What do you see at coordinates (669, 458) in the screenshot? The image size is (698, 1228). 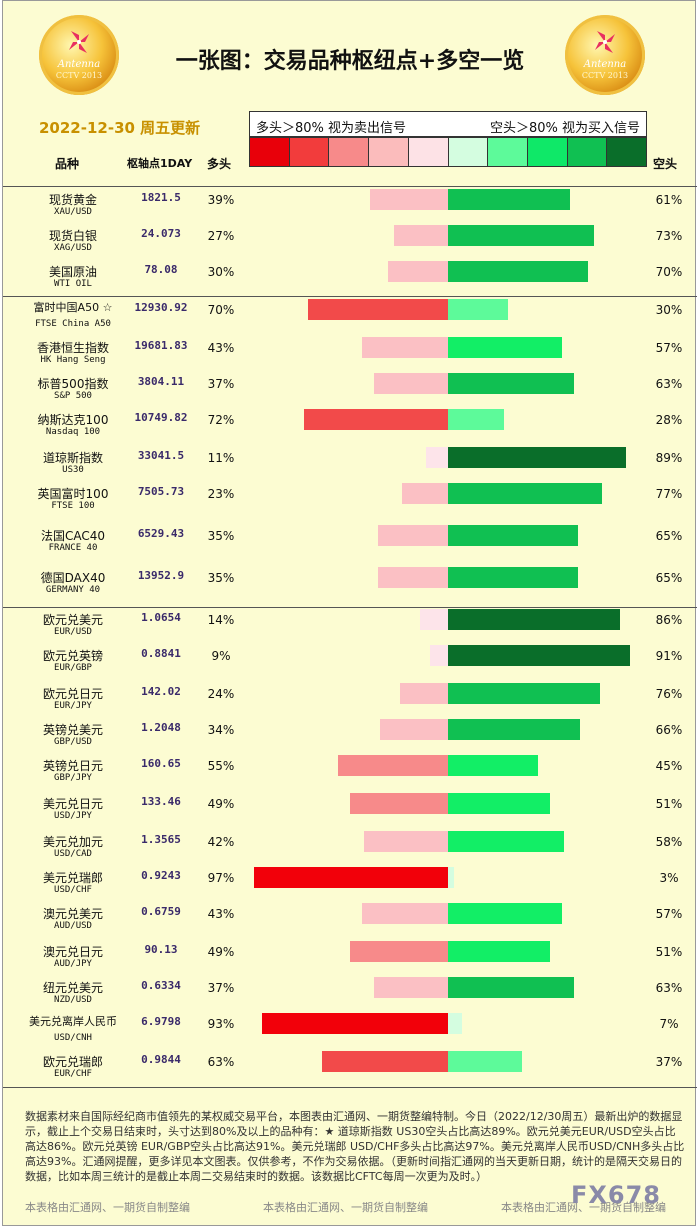 I see `short-percent-label: 89%` at bounding box center [669, 458].